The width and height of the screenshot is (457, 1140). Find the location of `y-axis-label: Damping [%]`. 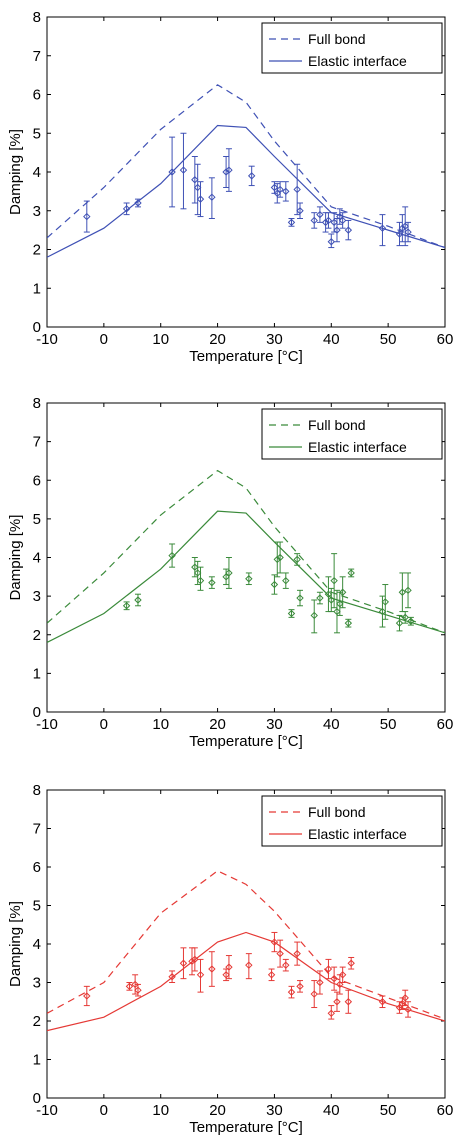

y-axis-label: Damping [%] is located at coordinates (15, 172).